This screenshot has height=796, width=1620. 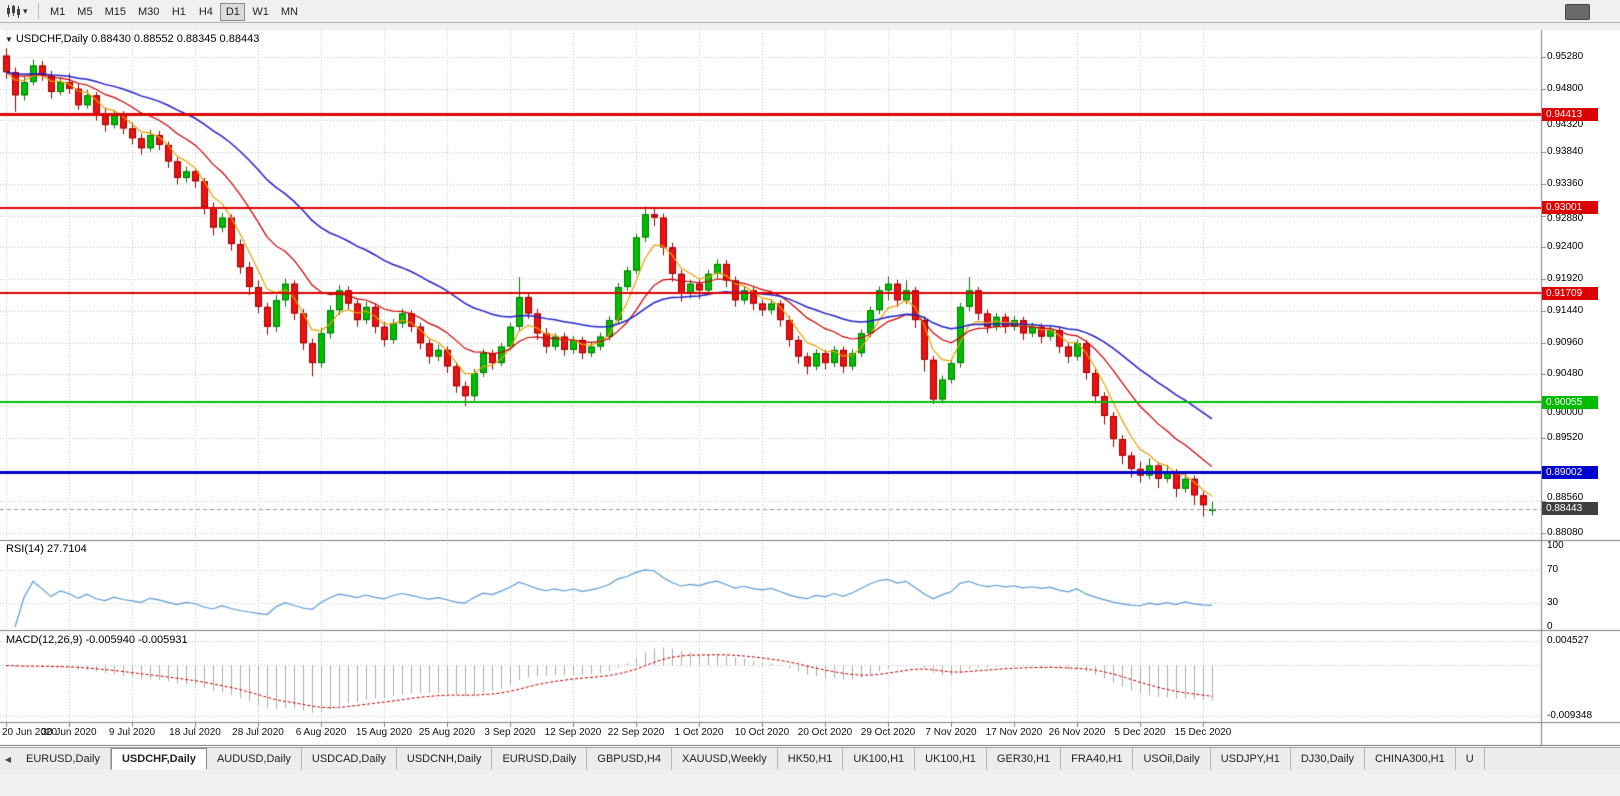 What do you see at coordinates (810, 11) in the screenshot?
I see `timeframe-toolbar: ▾ M1 M5 M15 M30 H1 H4 D1 W1 MN` at bounding box center [810, 11].